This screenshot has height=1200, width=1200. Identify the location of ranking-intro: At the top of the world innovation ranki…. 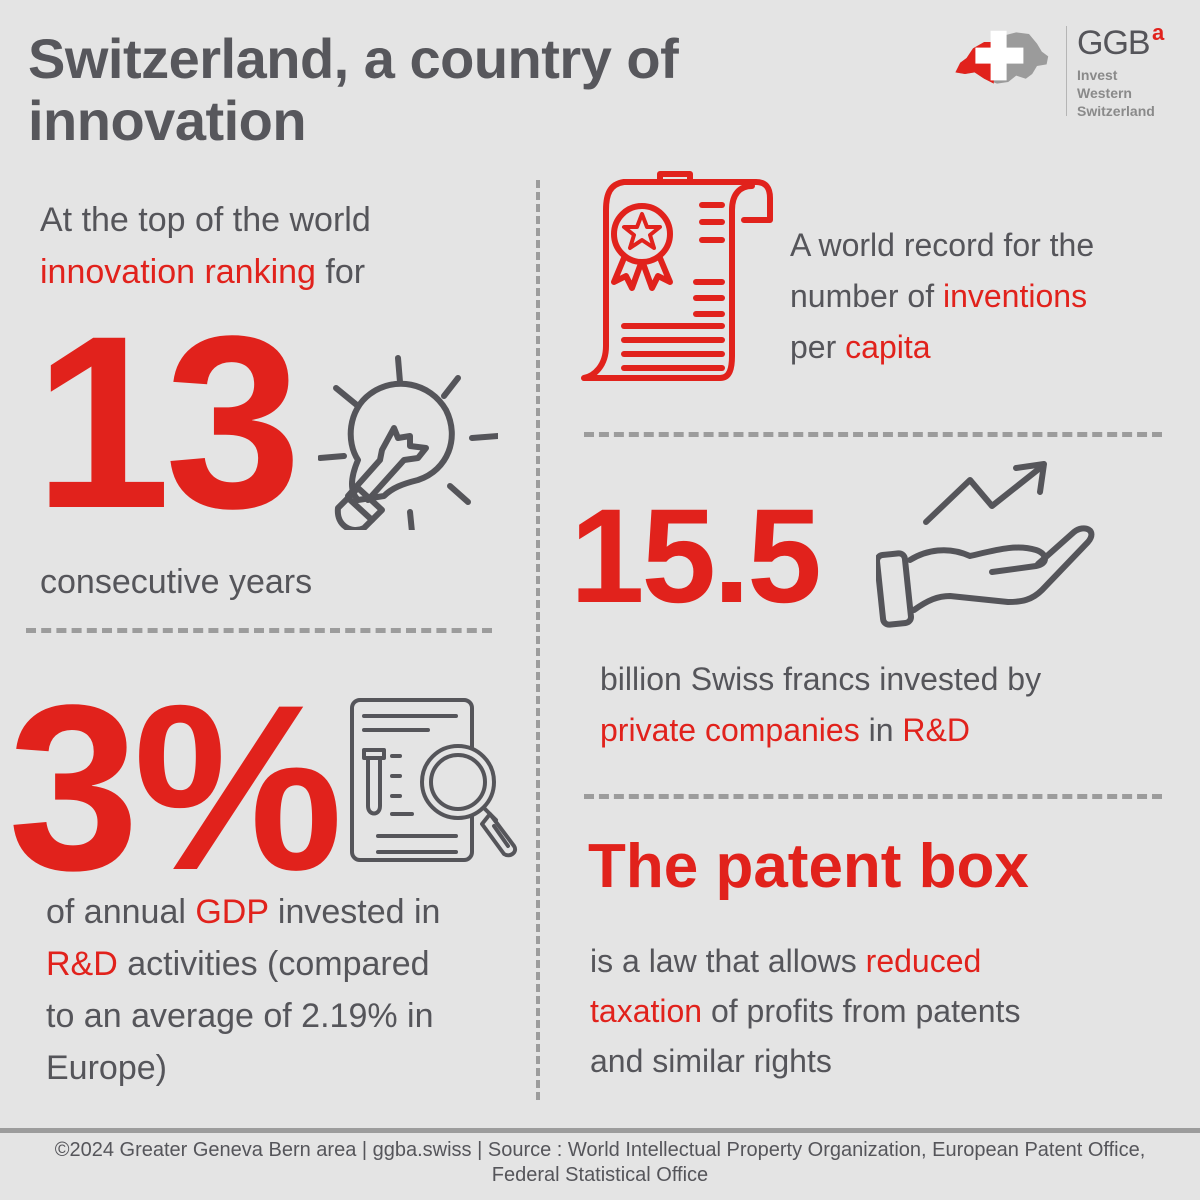
(205, 246).